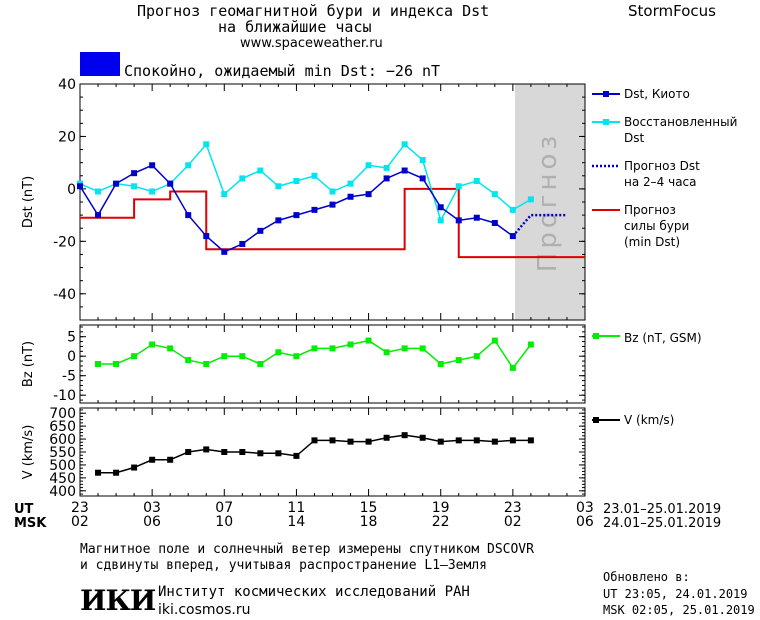 The image size is (760, 620). What do you see at coordinates (100, 64) in the screenshot?
I see `status-swatch` at bounding box center [100, 64].